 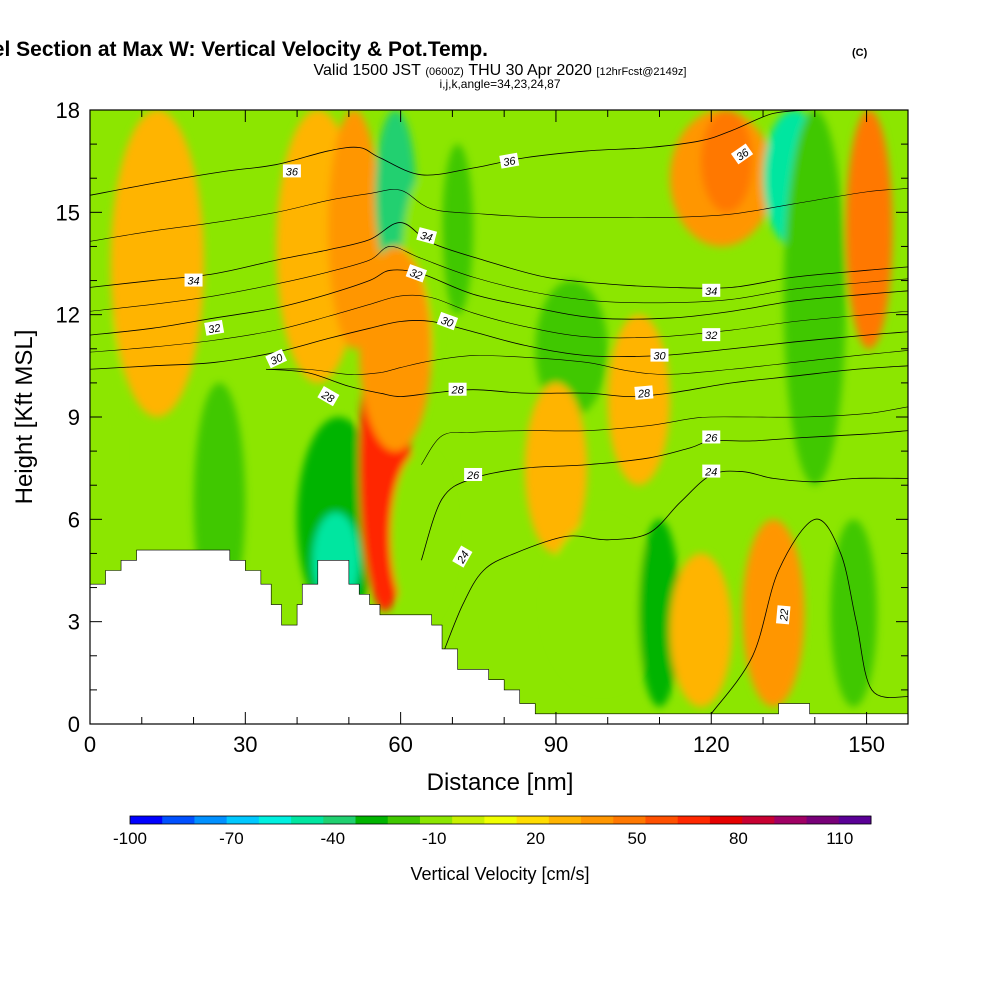 What do you see at coordinates (784, 615) in the screenshot?
I see `contour-label-text: 22` at bounding box center [784, 615].